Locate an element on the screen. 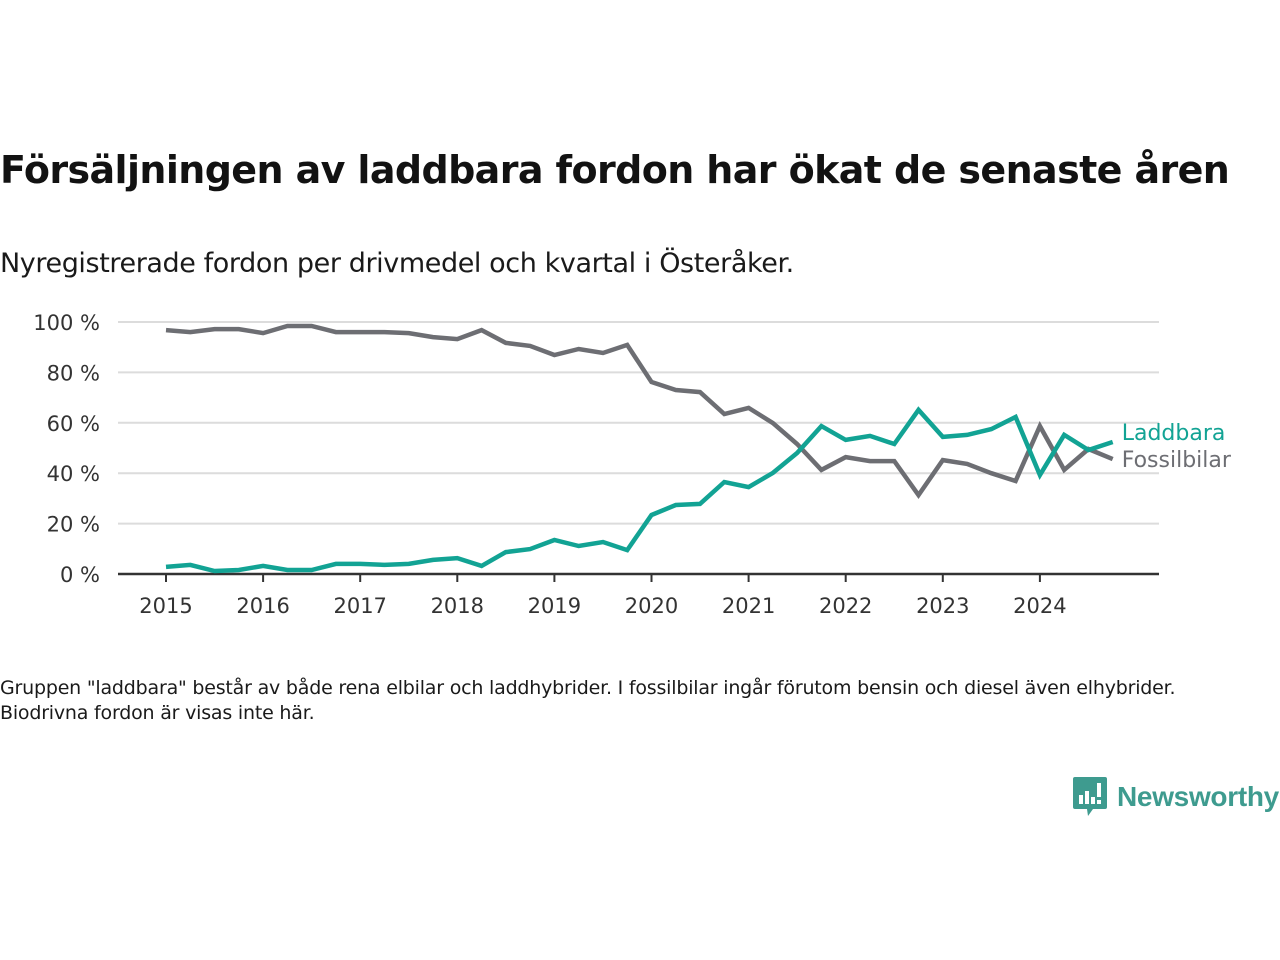 This screenshot has height=960, width=1280. y-tick-label: 60 % is located at coordinates (73, 424).